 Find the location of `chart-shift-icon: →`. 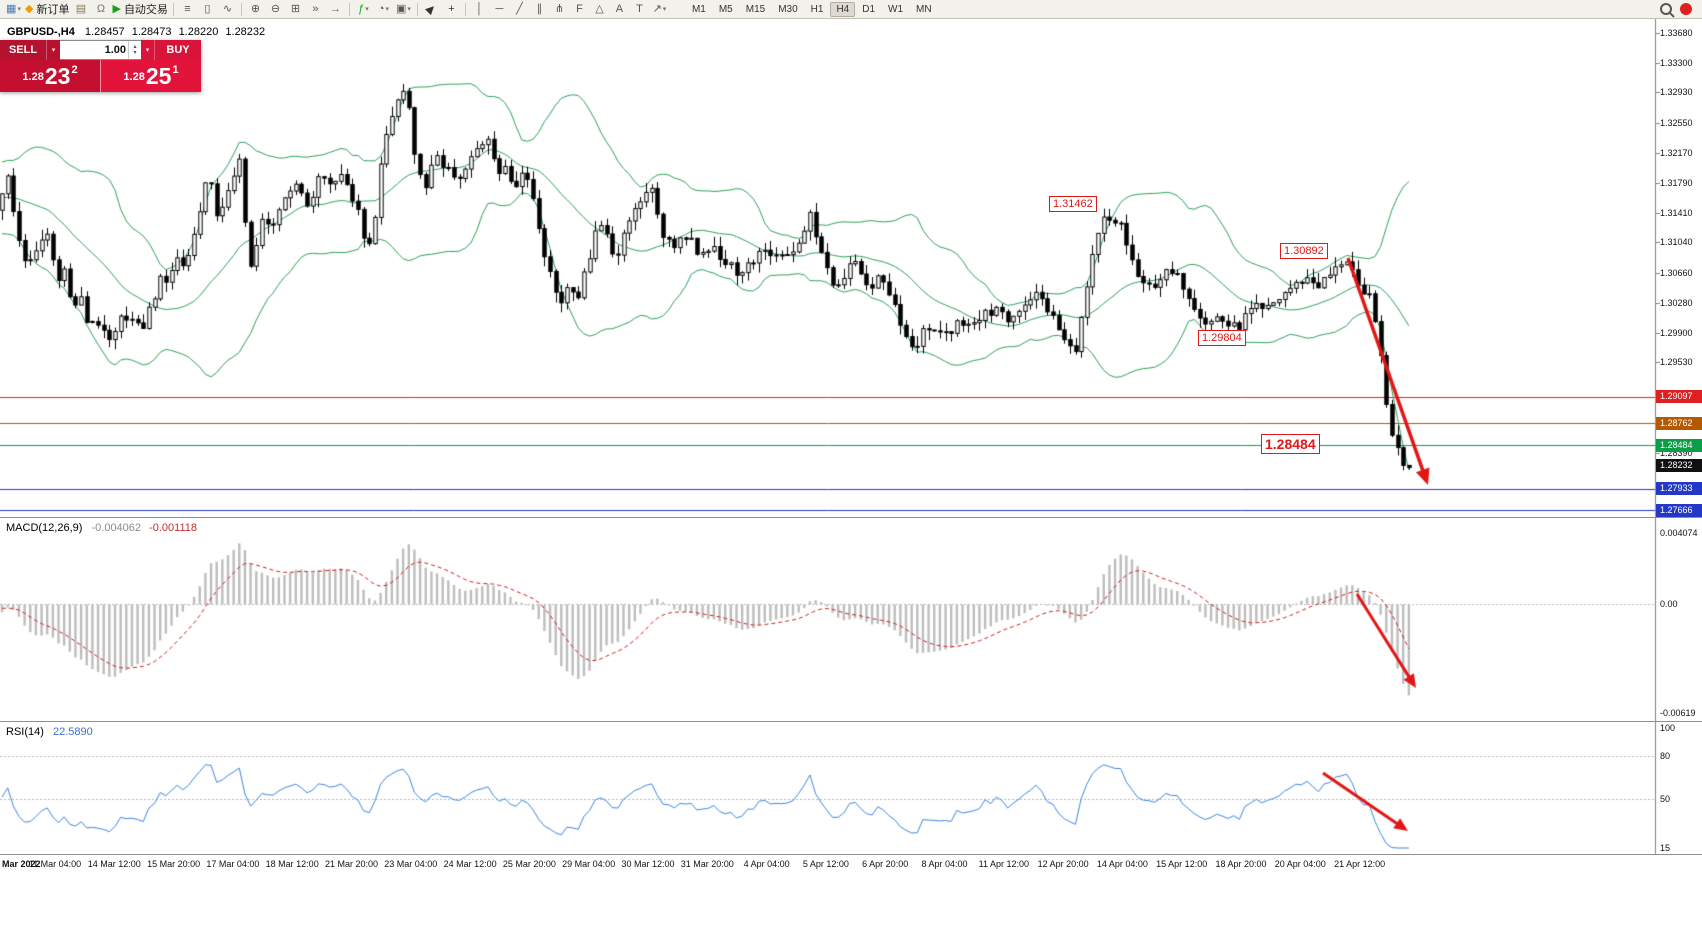

chart-shift-icon: → is located at coordinates (335, 9).